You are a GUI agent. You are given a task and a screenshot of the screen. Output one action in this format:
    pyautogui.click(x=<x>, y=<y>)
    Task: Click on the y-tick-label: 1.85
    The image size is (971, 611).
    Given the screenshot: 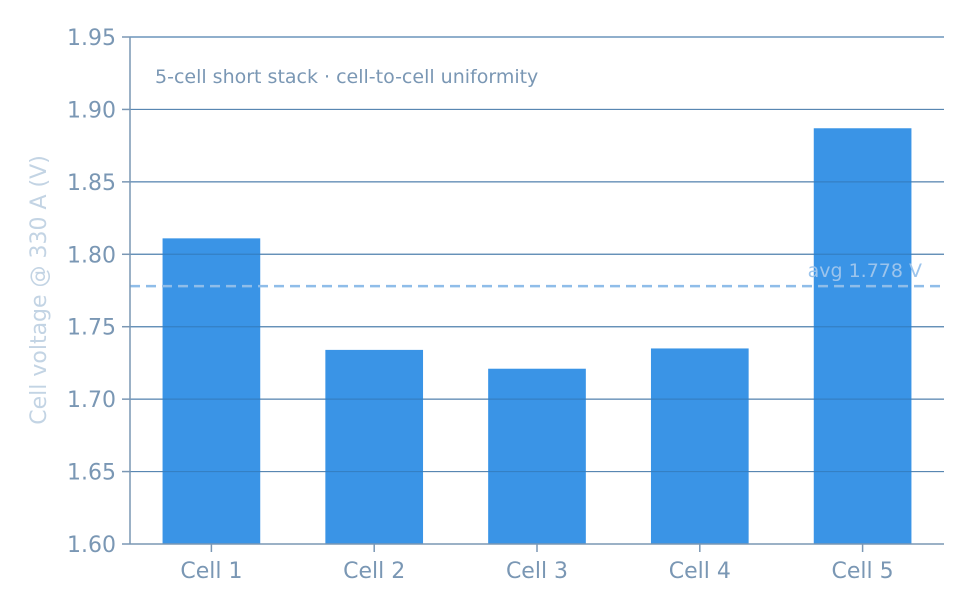 What is the action you would take?
    pyautogui.click(x=91, y=183)
    